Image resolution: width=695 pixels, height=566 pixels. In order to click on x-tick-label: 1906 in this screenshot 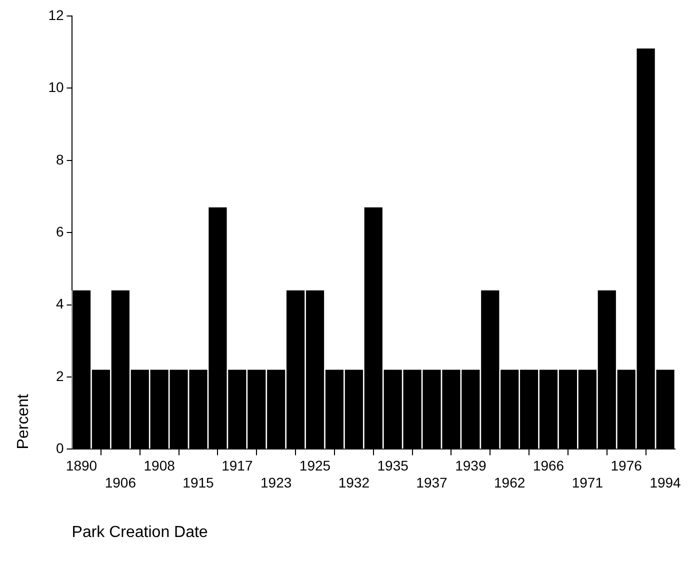, I will do `click(120, 482)`.